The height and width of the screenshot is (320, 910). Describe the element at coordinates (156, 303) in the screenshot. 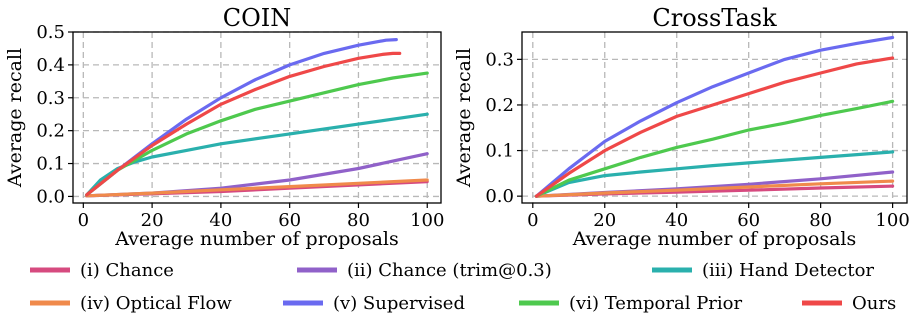

I see `legend-label: (iv) Optical Flow` at that location.